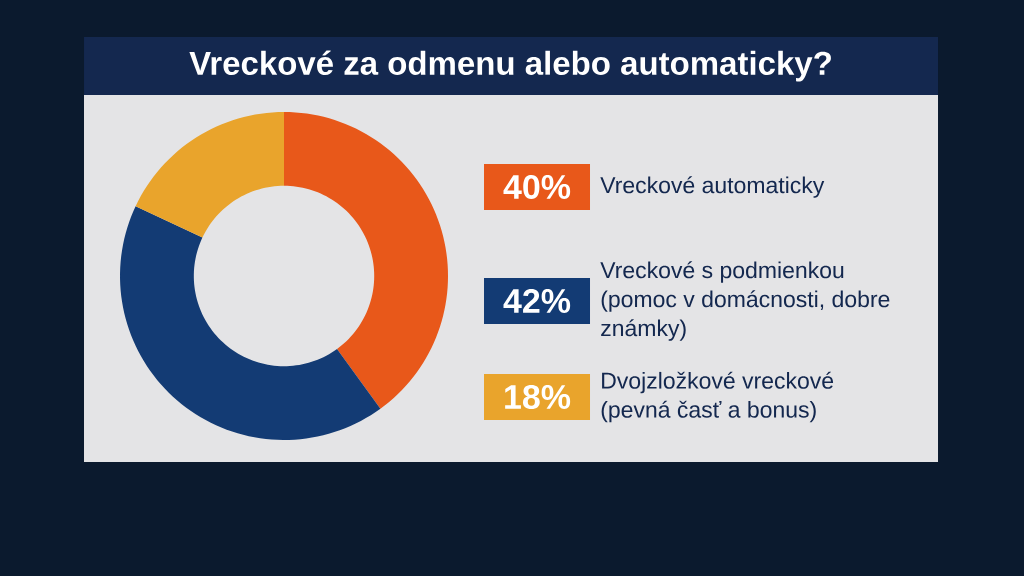  What do you see at coordinates (712, 187) in the screenshot?
I see `legend-label: Vreckové automaticky` at bounding box center [712, 187].